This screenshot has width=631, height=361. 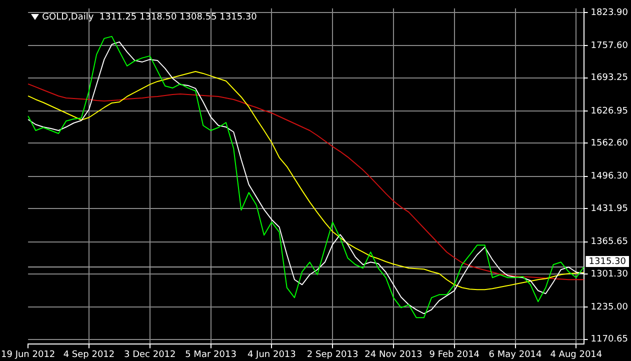 I want to click on x-tick-label: 19 Jun 2012, so click(x=28, y=355).